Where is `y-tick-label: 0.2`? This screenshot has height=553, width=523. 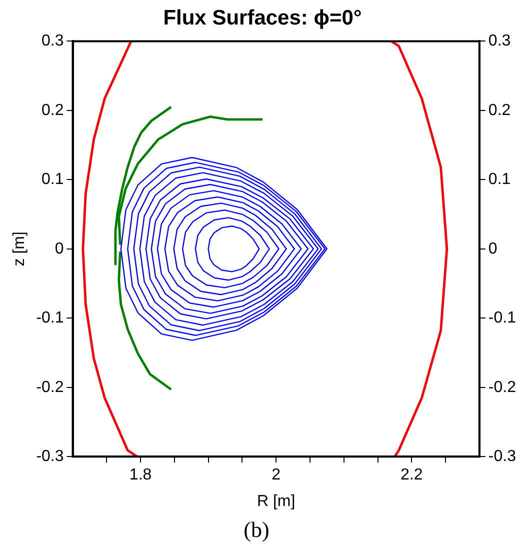 y-tick-label: 0.2 is located at coordinates (53, 110).